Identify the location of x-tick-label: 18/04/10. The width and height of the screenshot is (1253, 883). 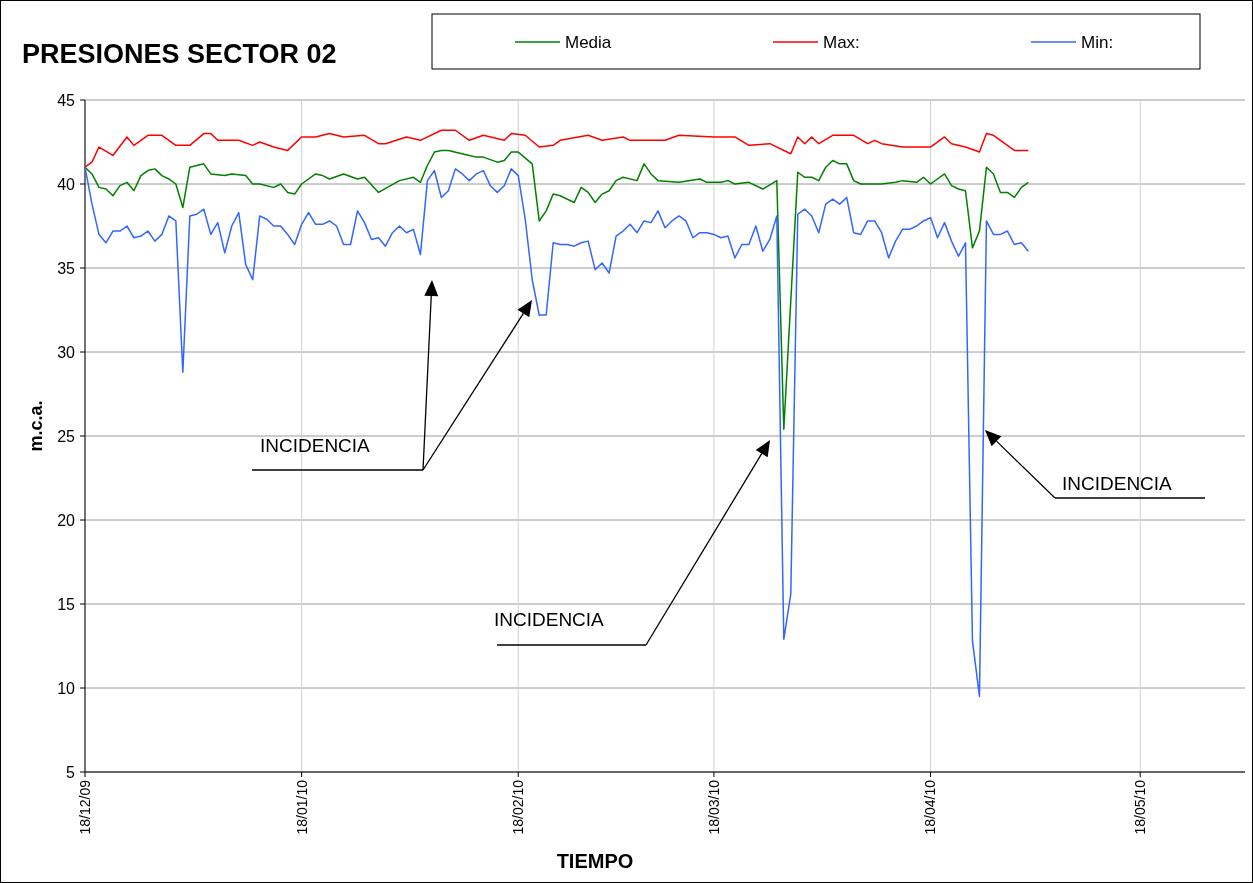
(930, 807).